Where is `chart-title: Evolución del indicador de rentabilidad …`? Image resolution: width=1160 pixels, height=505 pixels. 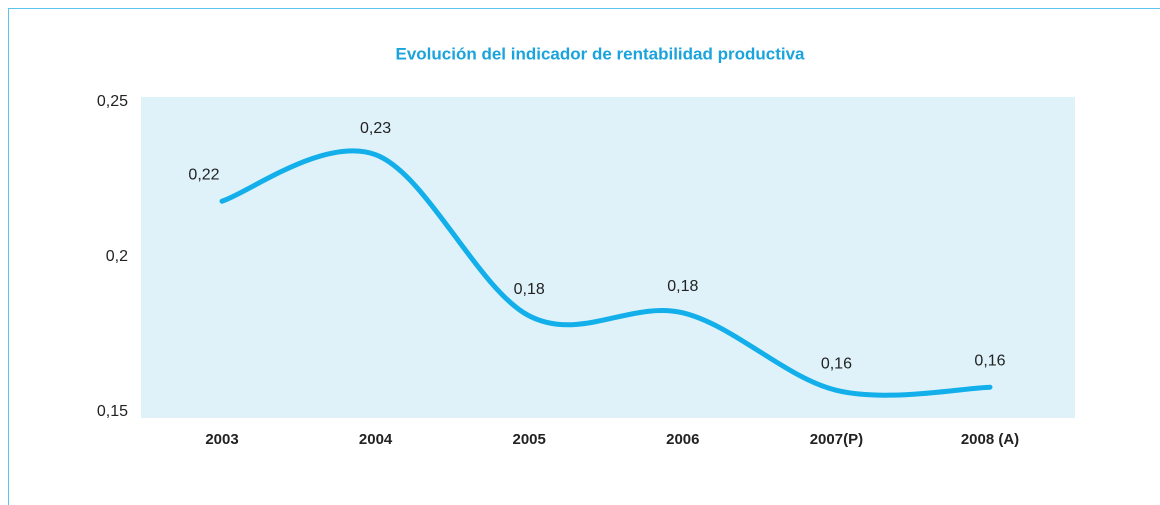
chart-title: Evolución del indicador de rentabilidad … is located at coordinates (600, 53).